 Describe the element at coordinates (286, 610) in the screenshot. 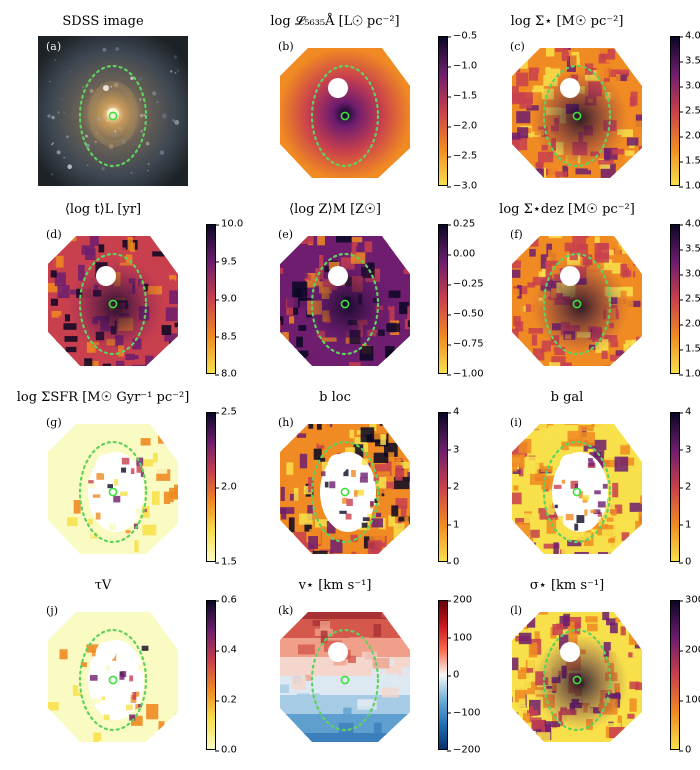

I see `panel-label: (k)` at that location.